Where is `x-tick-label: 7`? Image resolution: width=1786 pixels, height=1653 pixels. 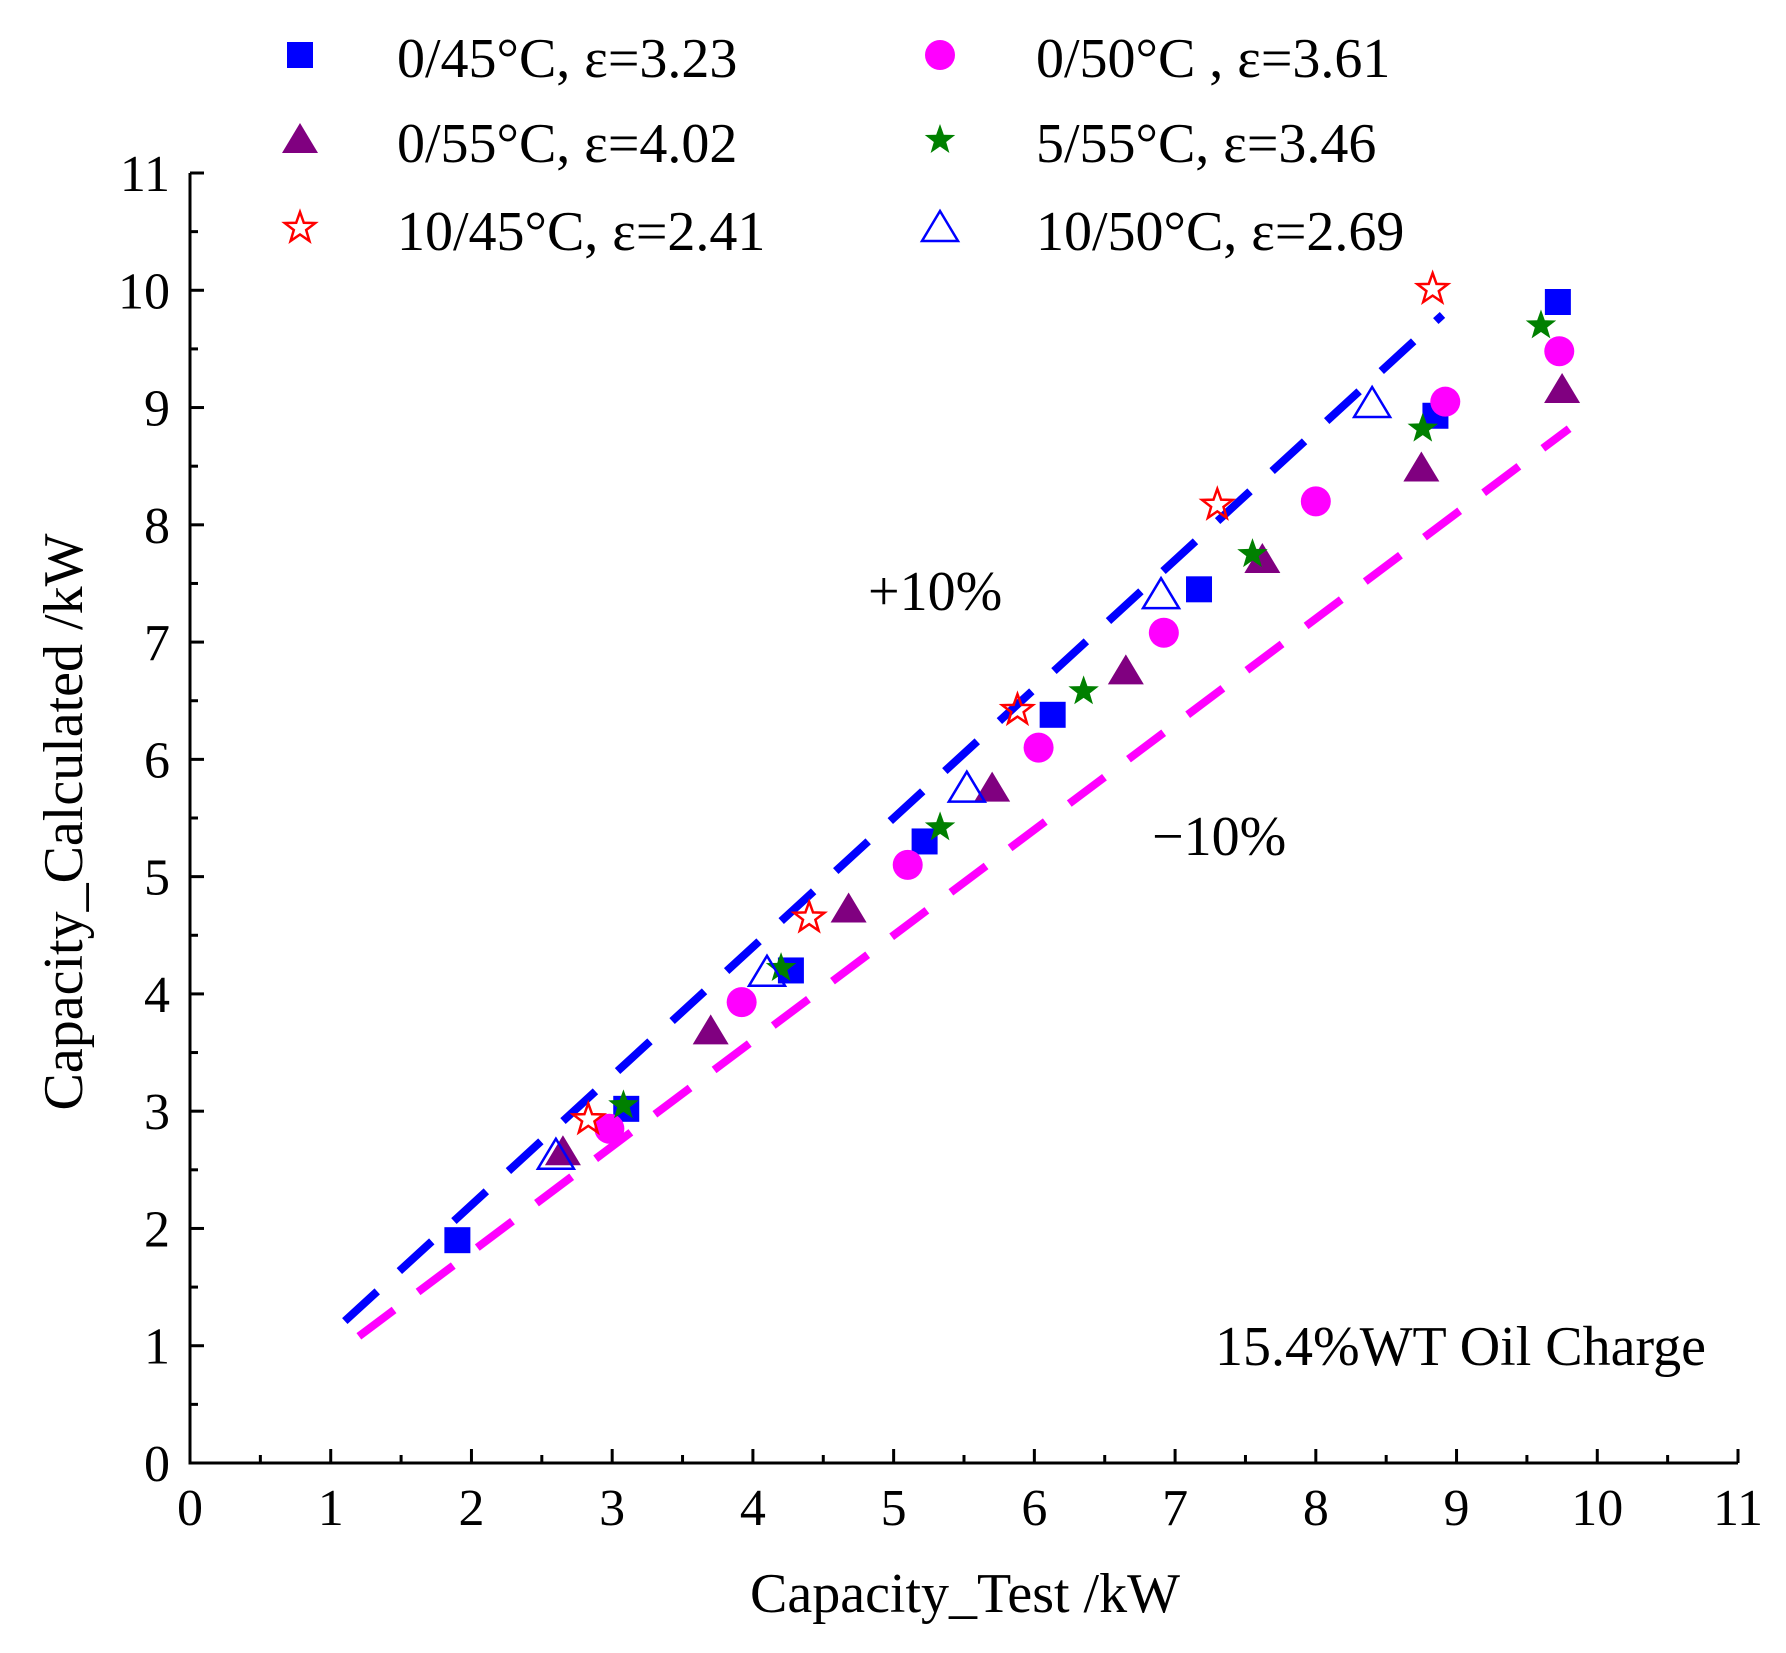
x-tick-label: 7 is located at coordinates (1175, 1508).